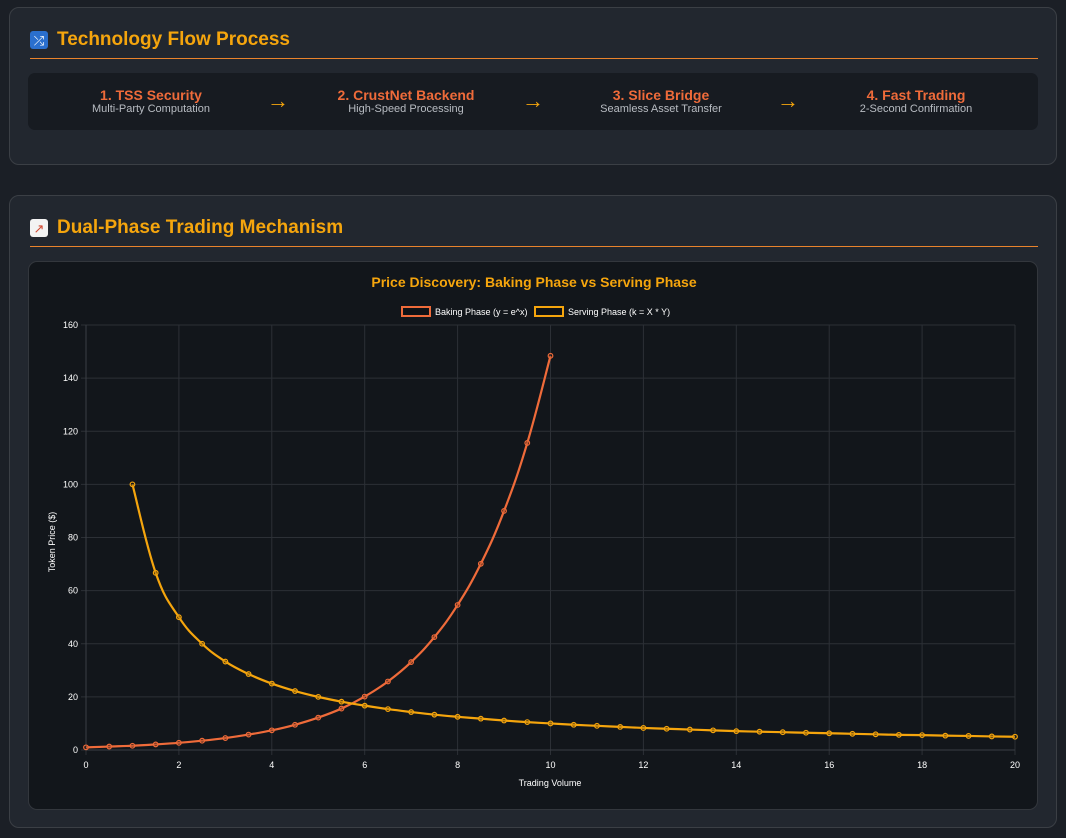 The height and width of the screenshot is (838, 1066). I want to click on flow-section-title: Technology Flow Process, so click(173, 39).